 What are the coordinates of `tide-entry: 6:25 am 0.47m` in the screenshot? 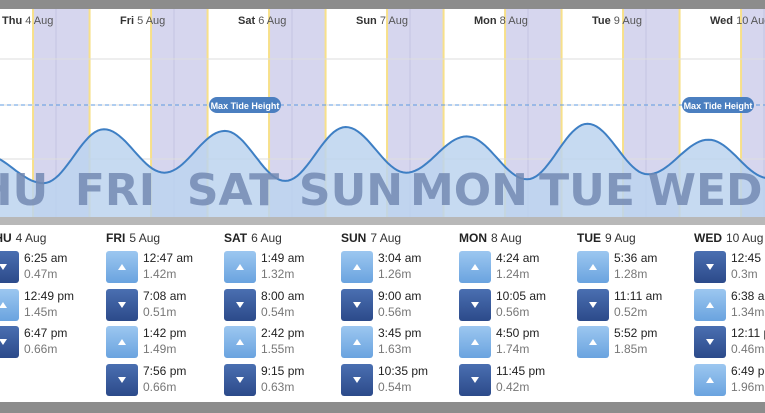 It's located at (52, 268).